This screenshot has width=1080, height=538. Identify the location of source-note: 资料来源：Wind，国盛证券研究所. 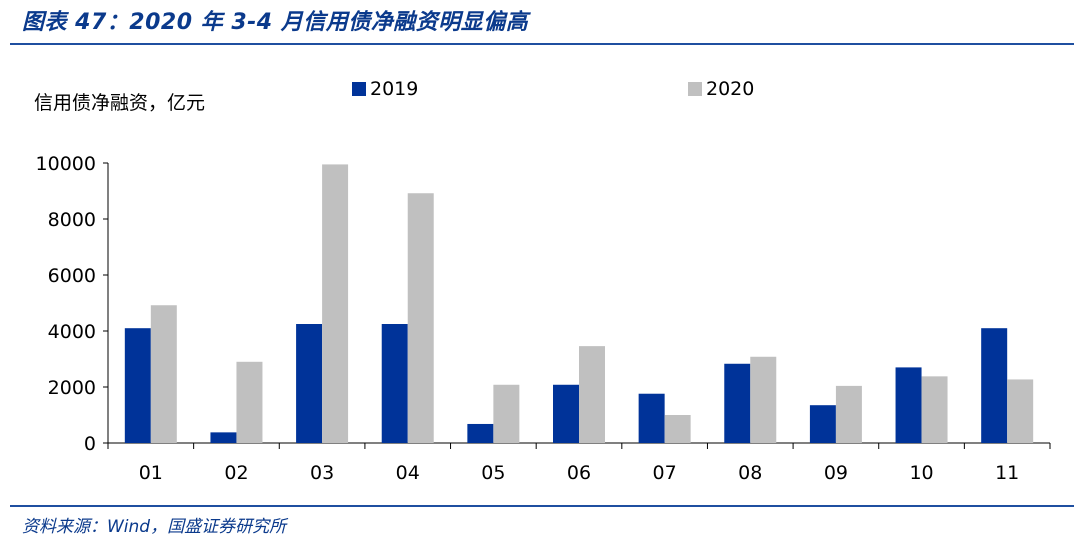
(154, 527).